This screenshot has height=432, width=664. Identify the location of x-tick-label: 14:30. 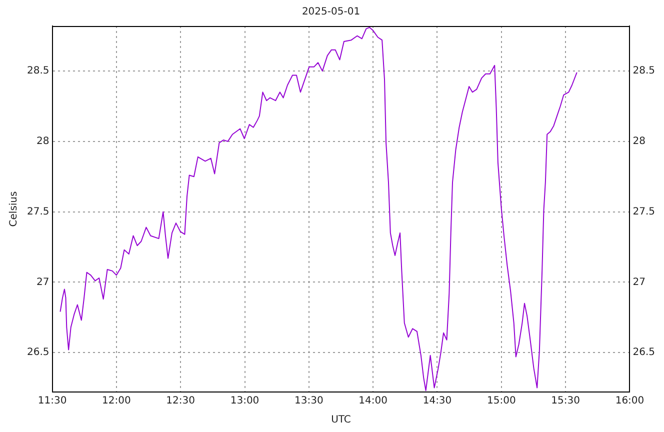
(437, 401).